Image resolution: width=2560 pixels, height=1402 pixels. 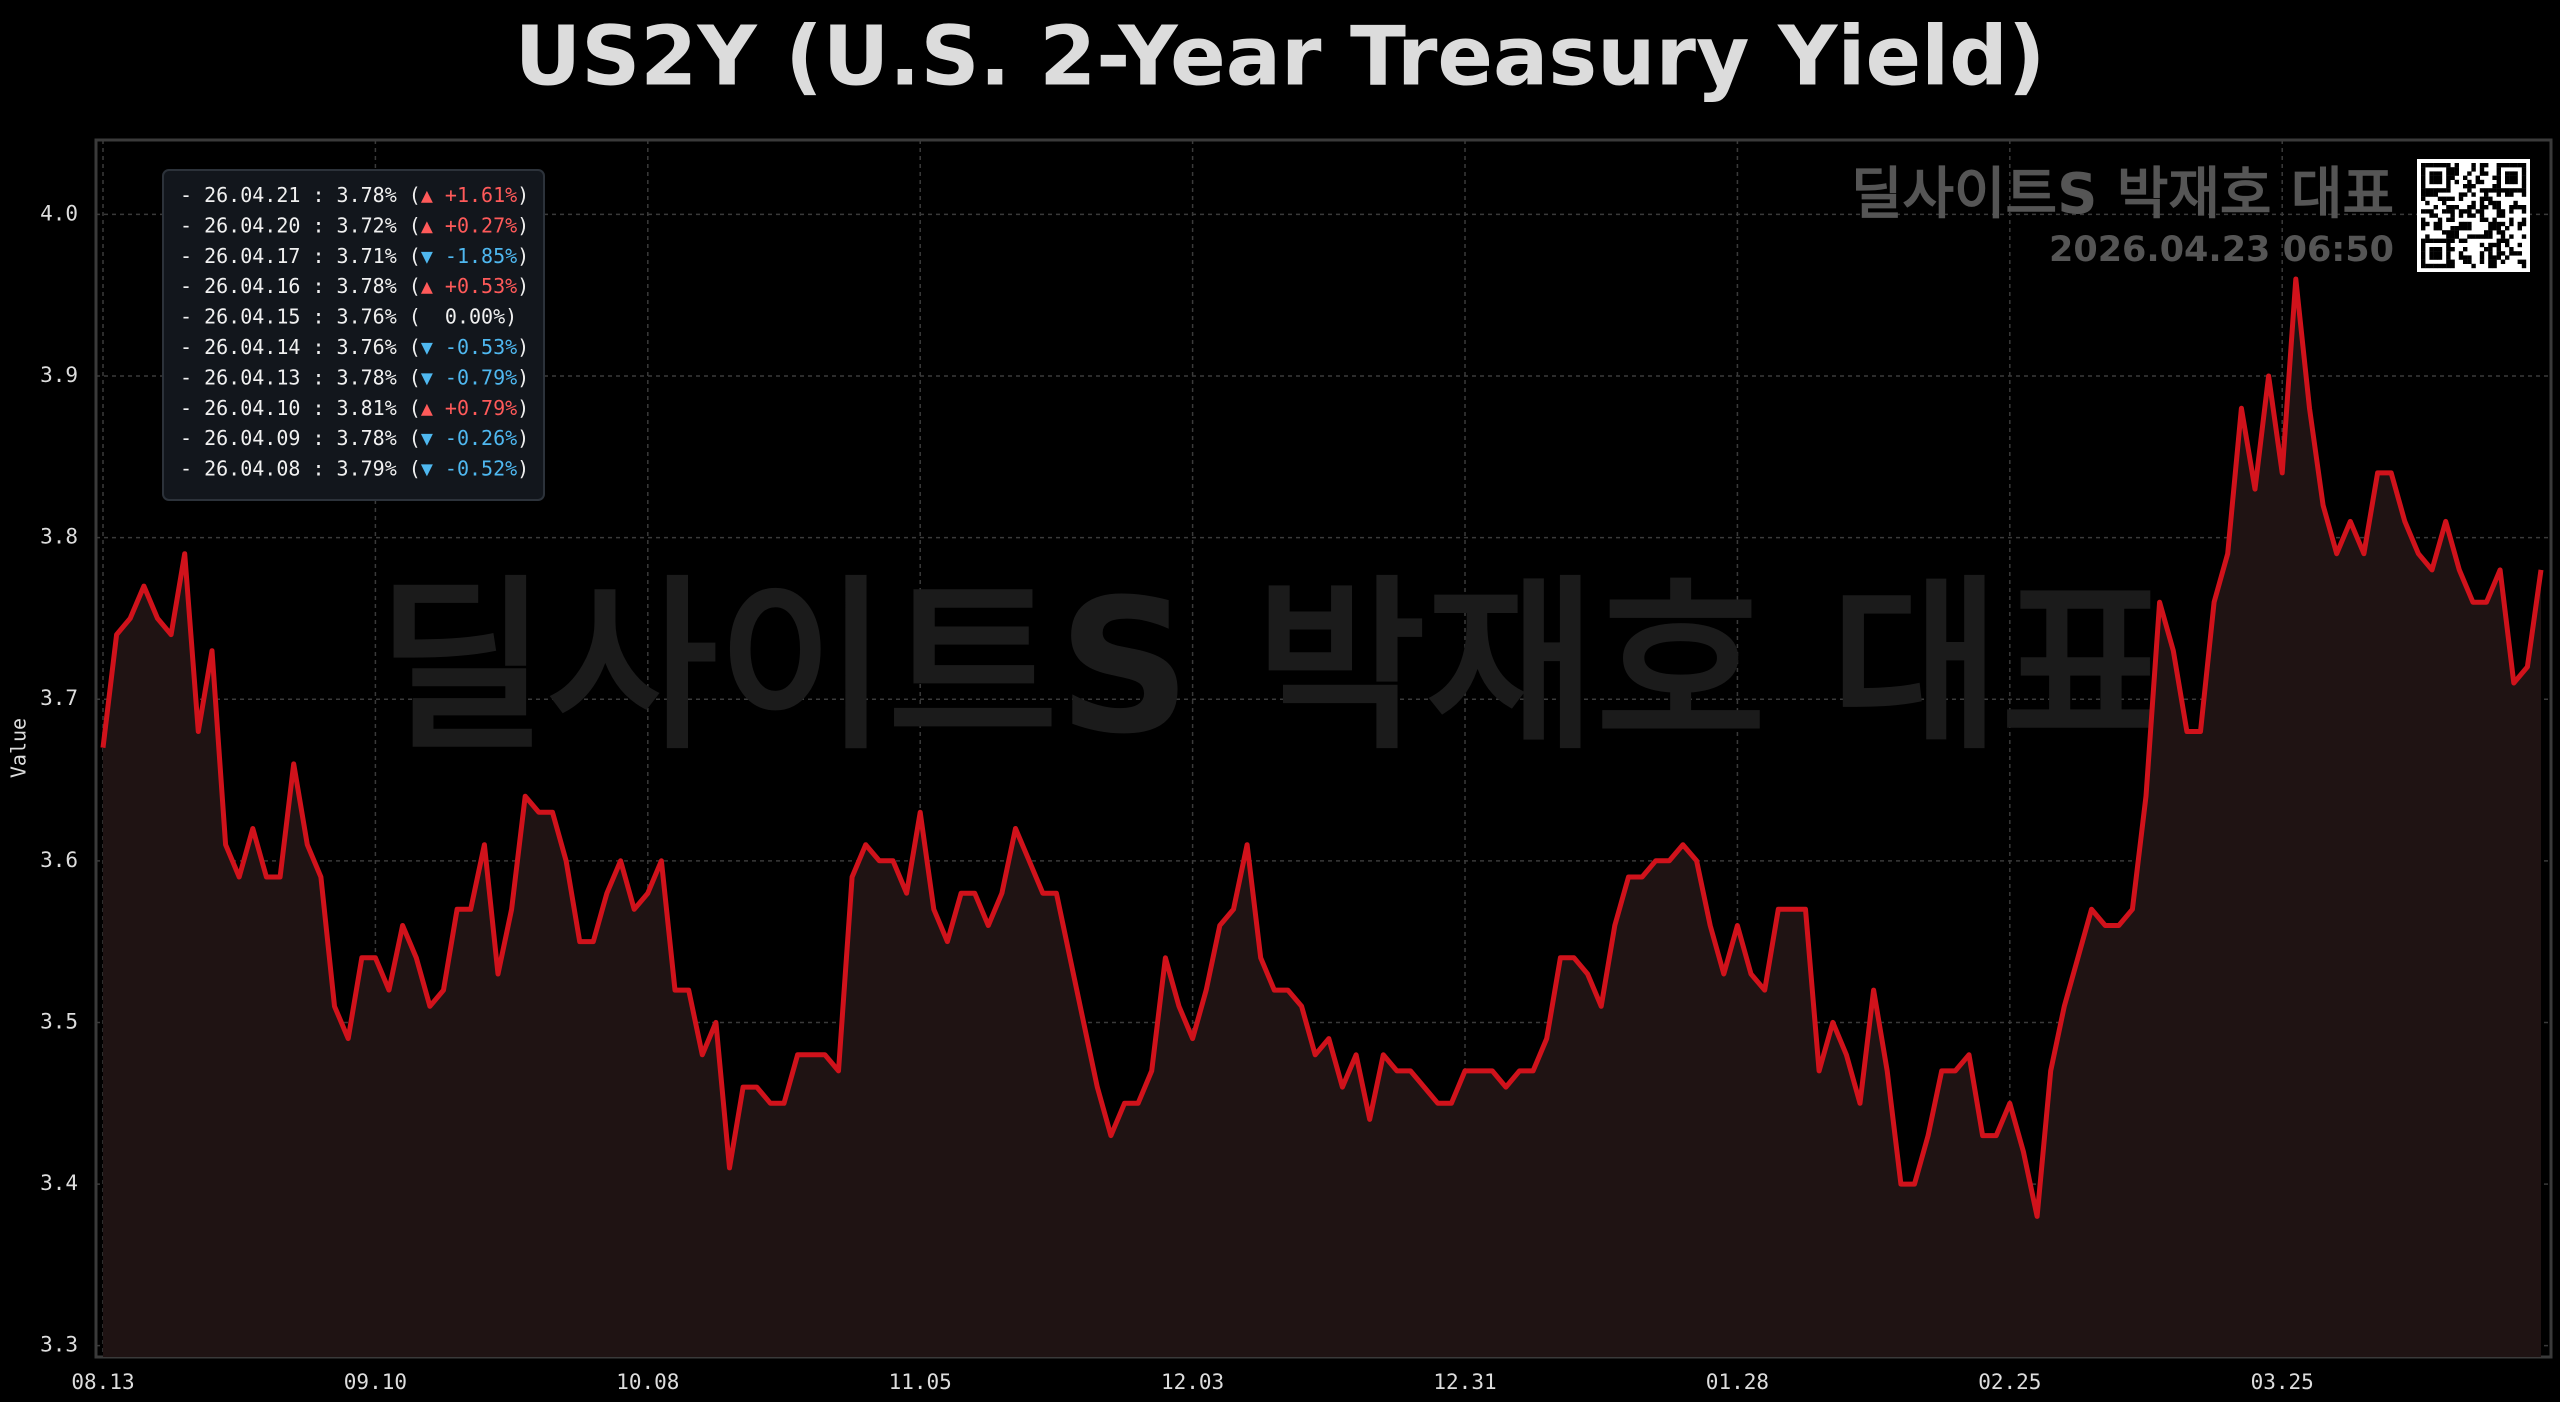 What do you see at coordinates (59, 375) in the screenshot?
I see `y-tick-label: 3.9` at bounding box center [59, 375].